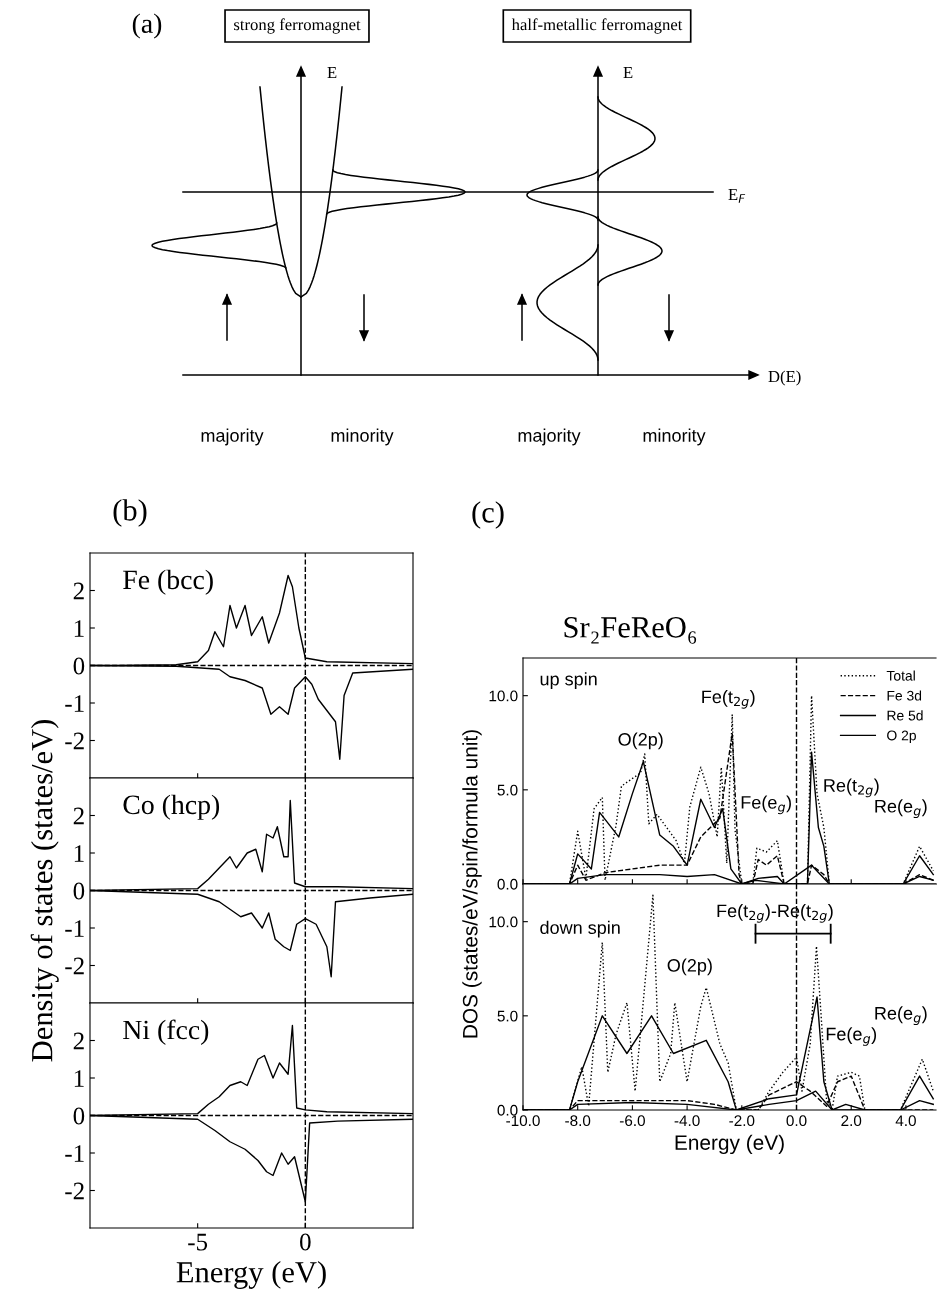 Image resolution: width=937 pixels, height=1299 pixels. What do you see at coordinates (742, 1121) in the screenshot?
I see `x-tick-label: -2.0` at bounding box center [742, 1121].